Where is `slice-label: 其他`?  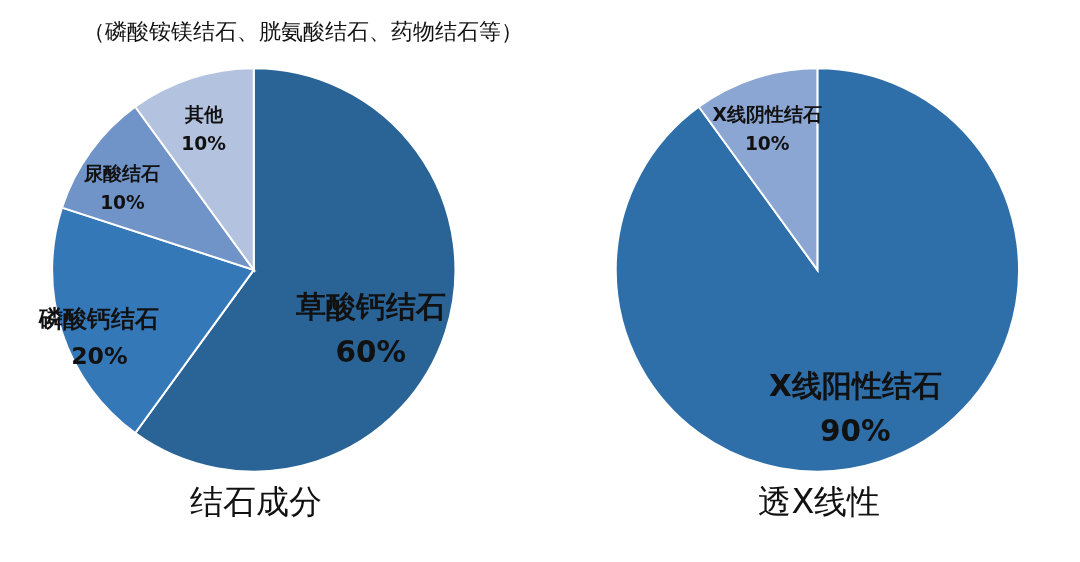 slice-label: 其他 is located at coordinates (203, 115).